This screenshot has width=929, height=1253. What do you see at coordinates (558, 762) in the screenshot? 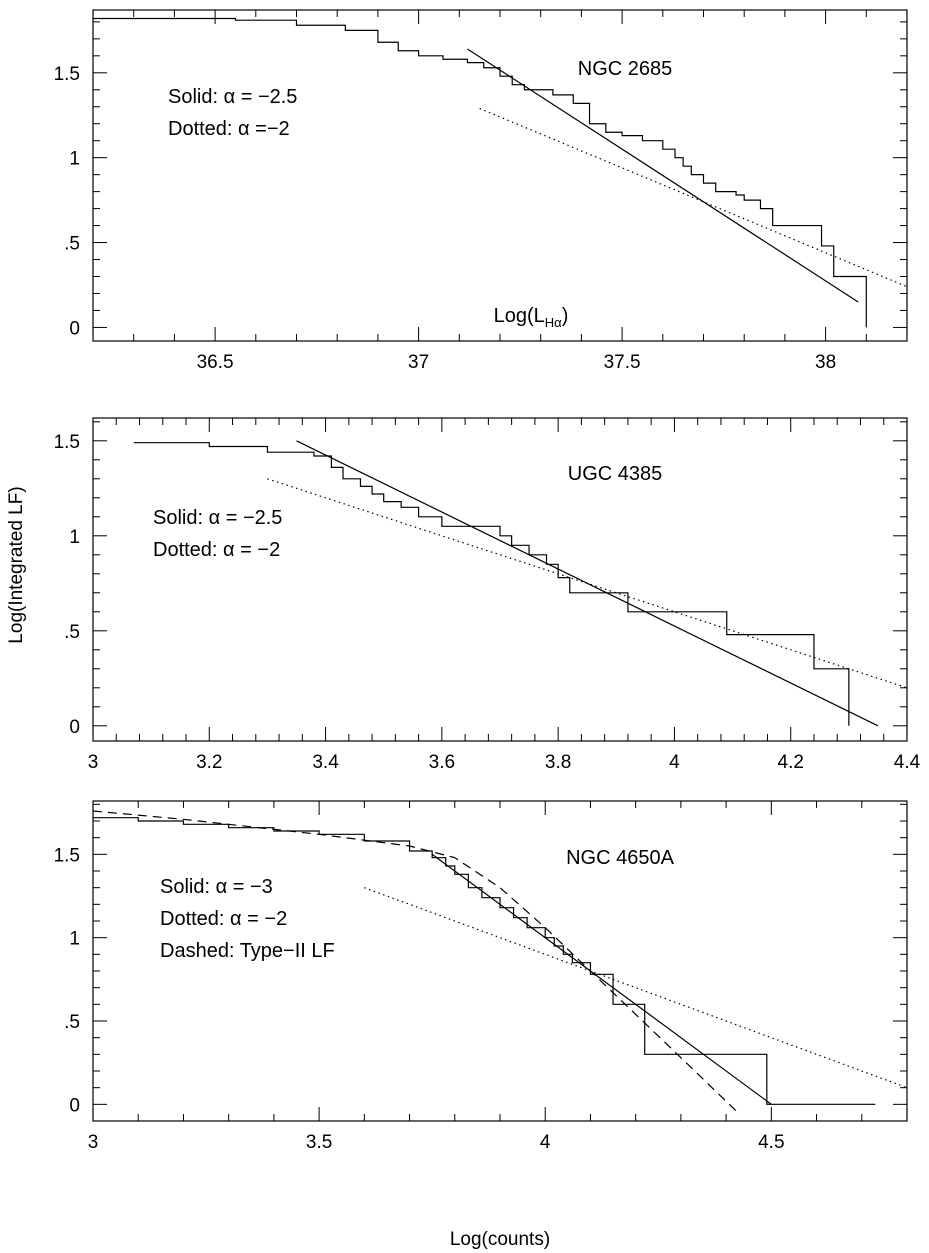
I see `x-tick-label: 3.8` at bounding box center [558, 762].